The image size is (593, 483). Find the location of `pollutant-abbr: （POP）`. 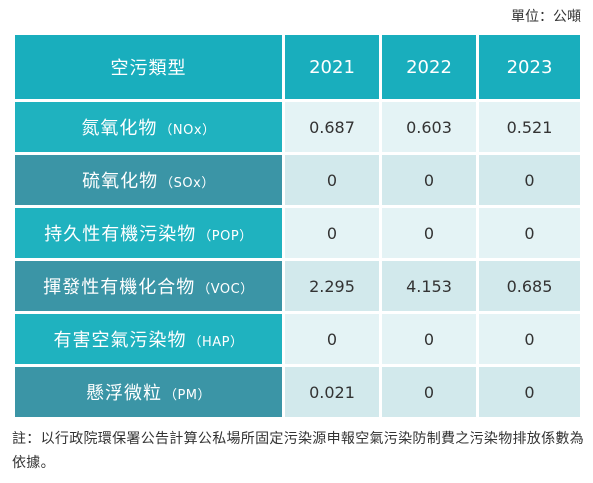

pollutant-abbr: （POP） is located at coordinates (225, 236).